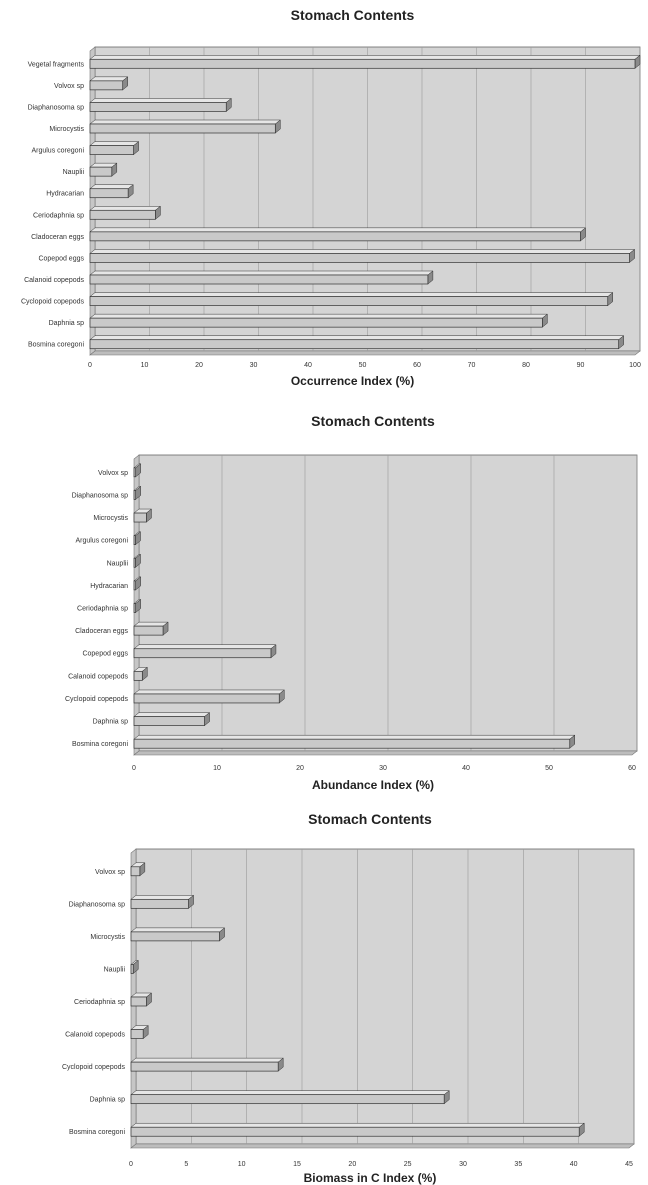  What do you see at coordinates (408, 1164) in the screenshot?
I see `x-tick-label: 25` at bounding box center [408, 1164].